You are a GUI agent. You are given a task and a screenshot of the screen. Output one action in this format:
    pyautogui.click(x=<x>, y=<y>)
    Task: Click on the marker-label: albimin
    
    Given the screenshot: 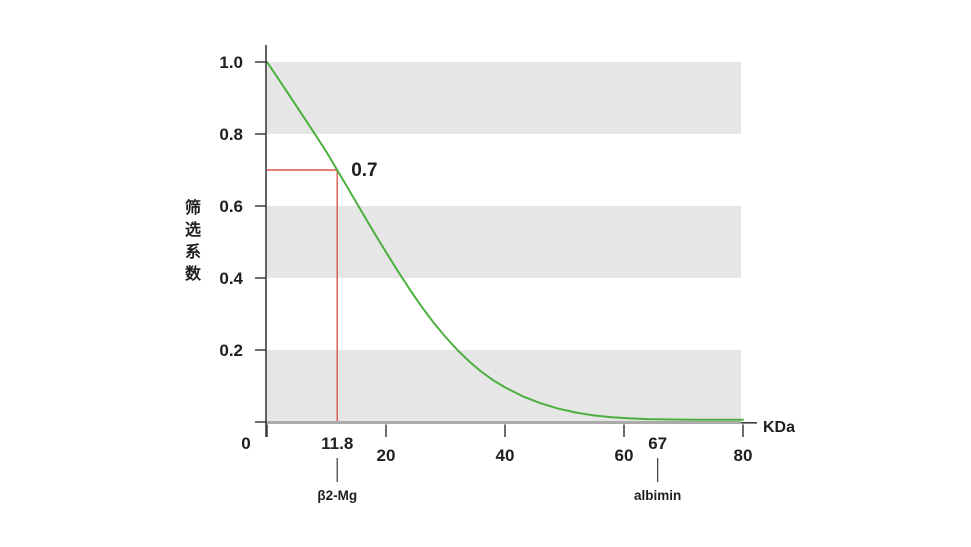 What is the action you would take?
    pyautogui.click(x=657, y=495)
    